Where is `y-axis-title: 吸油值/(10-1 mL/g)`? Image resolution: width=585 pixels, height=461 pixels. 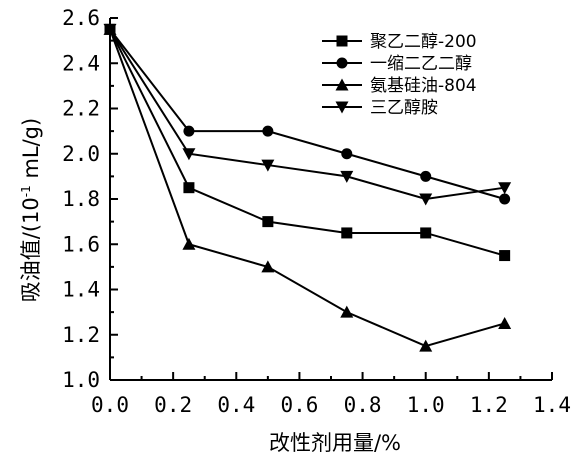
y-axis-title: 吸油值/(10-1 mL/g) is located at coordinates (31, 210).